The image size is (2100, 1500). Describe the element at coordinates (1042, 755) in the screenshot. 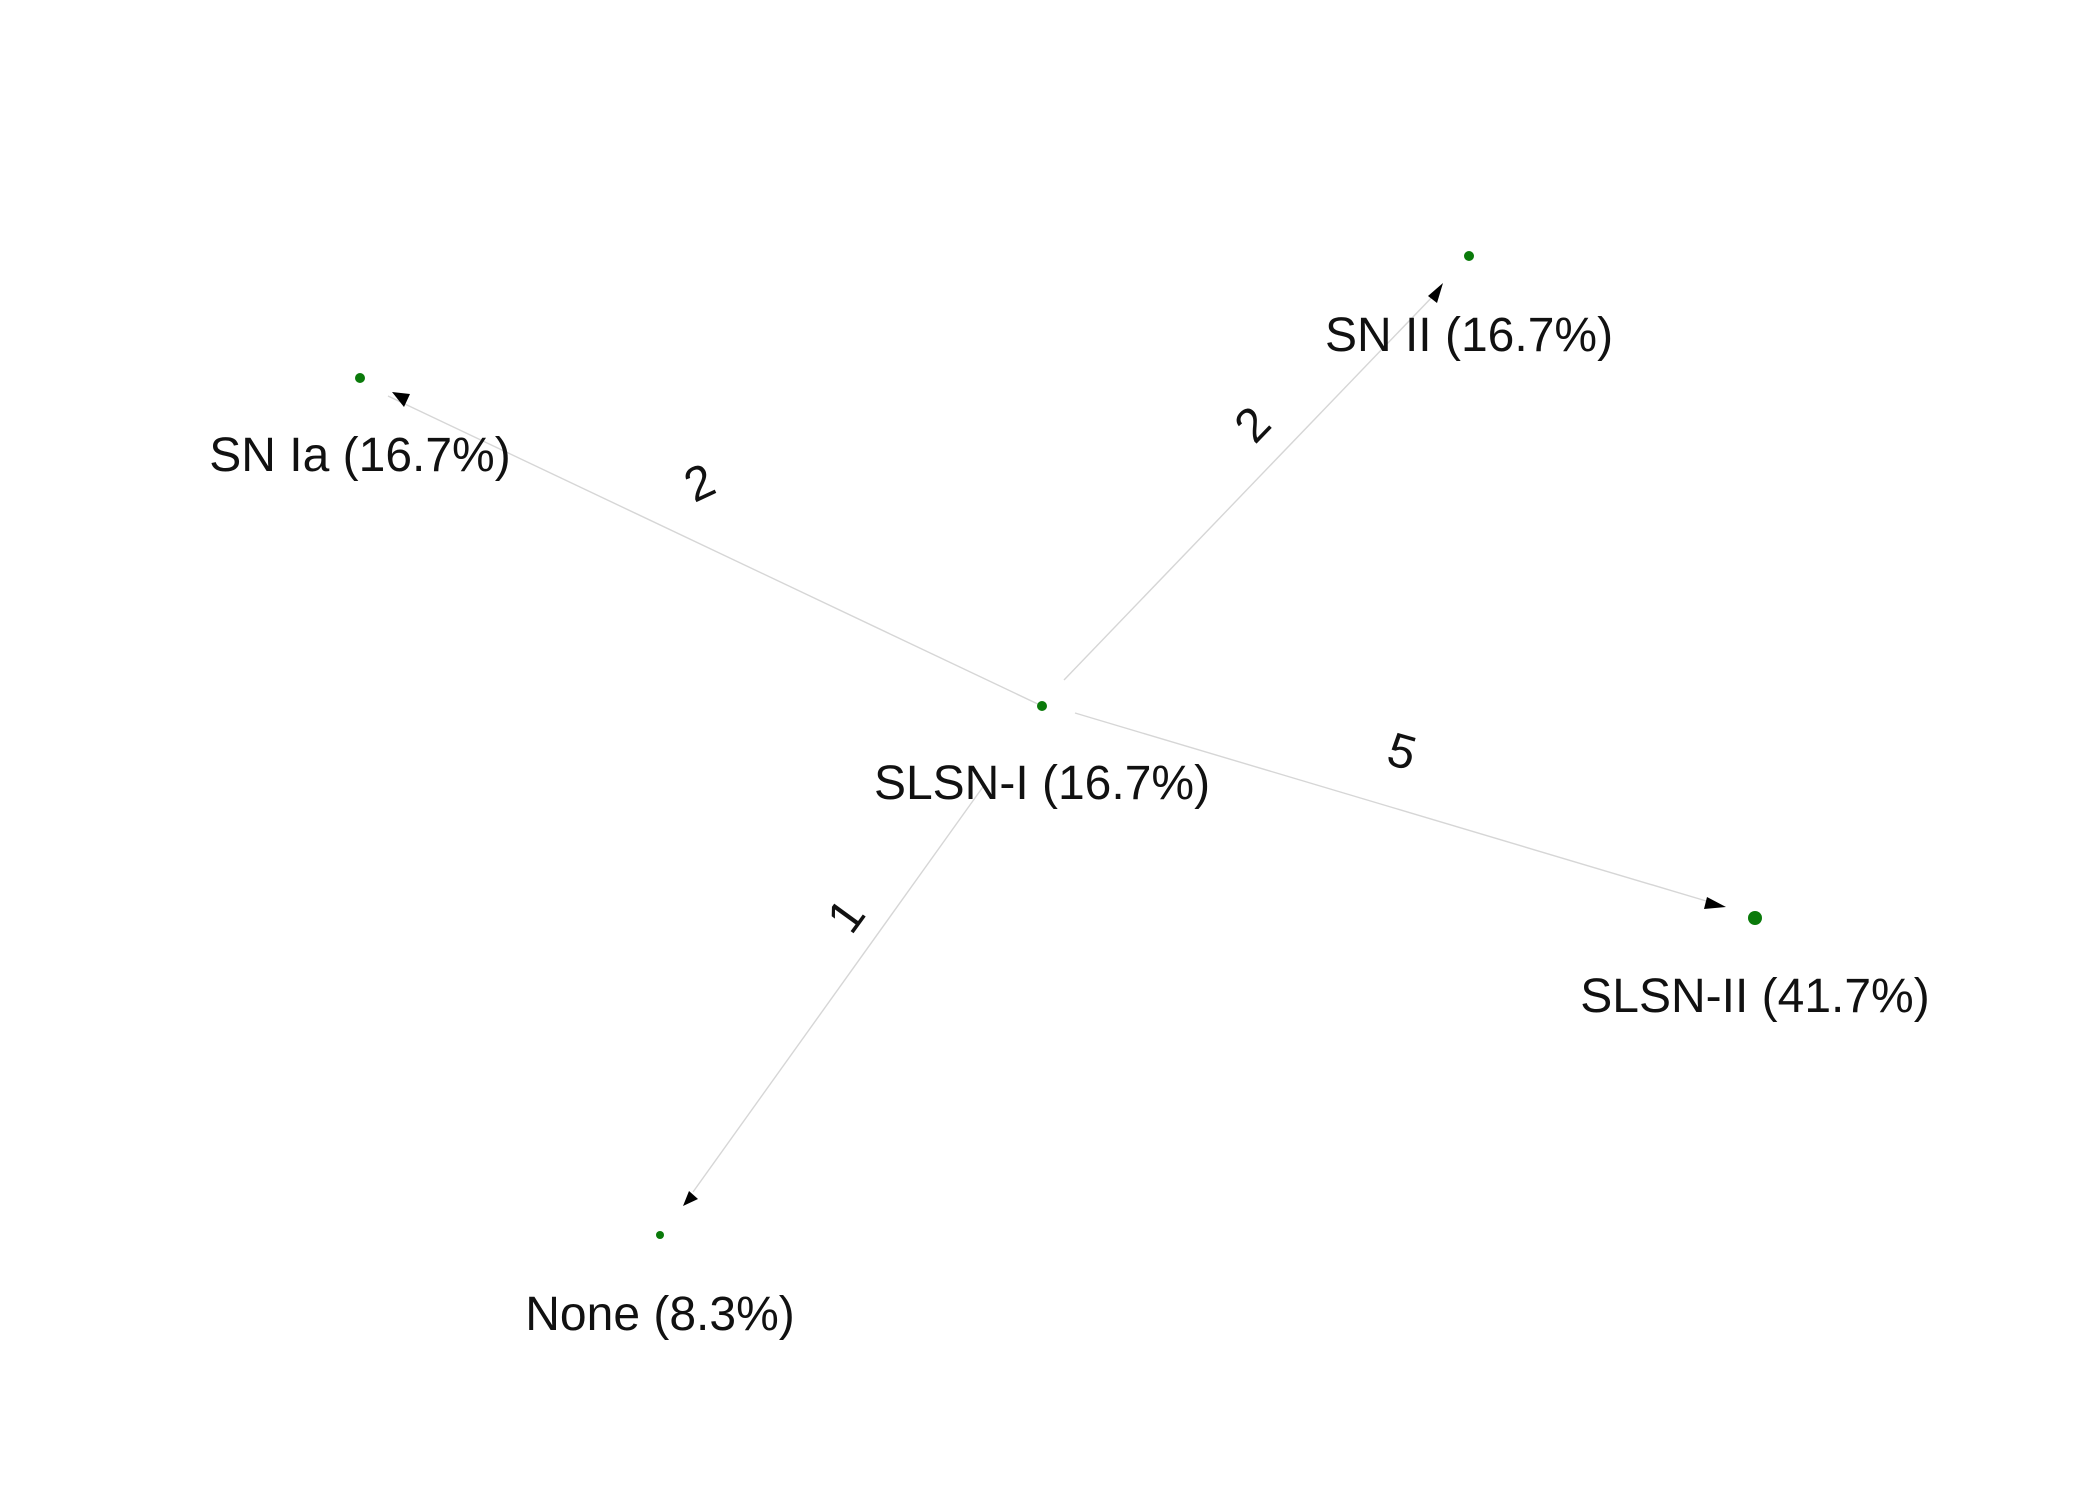

I see `node-slsn-i: SLSN-I (16.7%)` at that location.